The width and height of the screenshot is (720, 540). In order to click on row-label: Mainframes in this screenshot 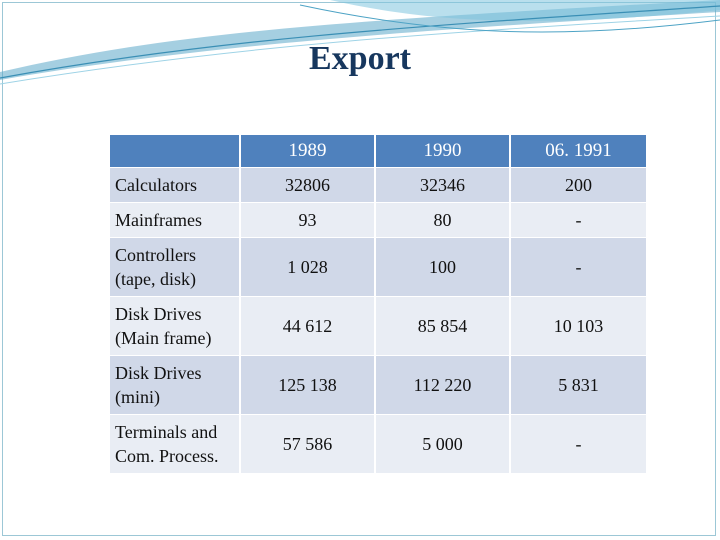, I will do `click(174, 220)`.